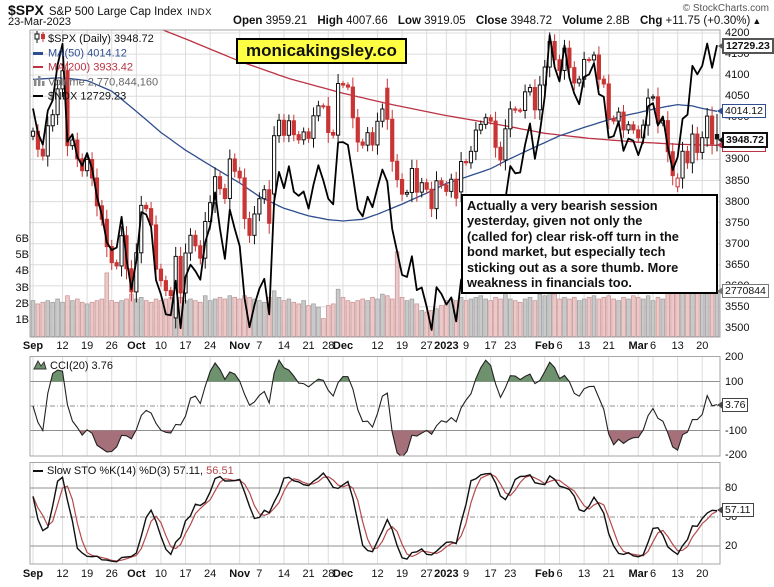  What do you see at coordinates (582, 21) in the screenshot?
I see `volume-label: Volume` at bounding box center [582, 21].